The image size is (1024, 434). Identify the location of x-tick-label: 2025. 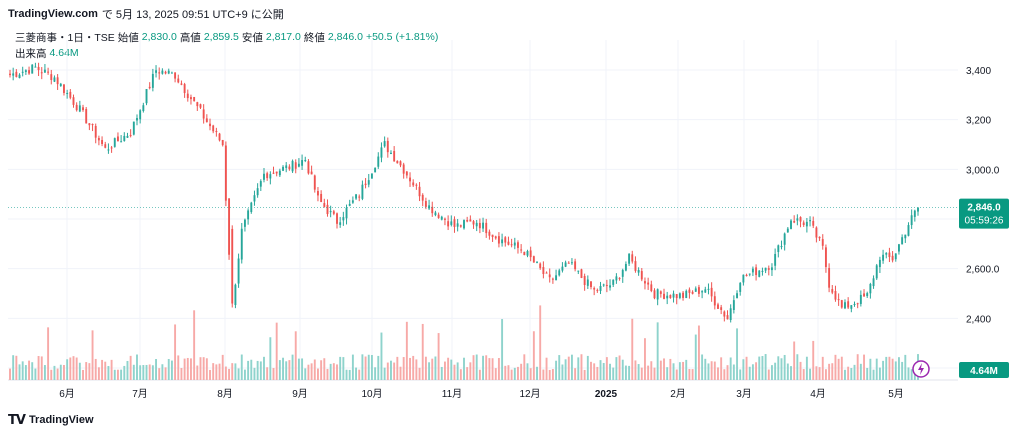
(606, 394).